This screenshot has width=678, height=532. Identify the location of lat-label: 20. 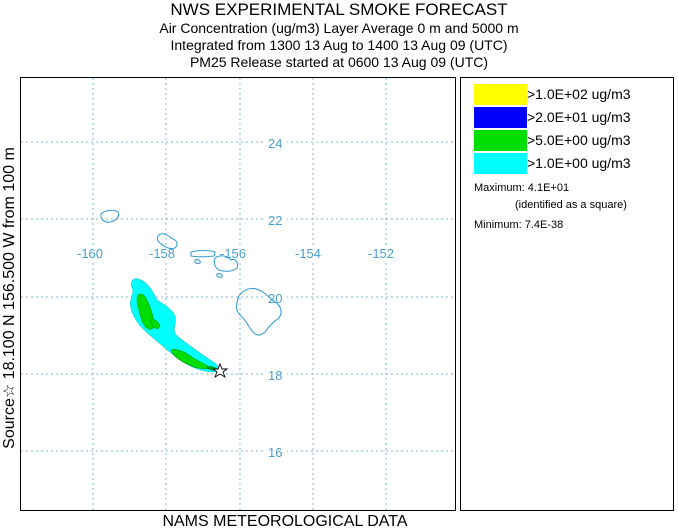
(275, 298).